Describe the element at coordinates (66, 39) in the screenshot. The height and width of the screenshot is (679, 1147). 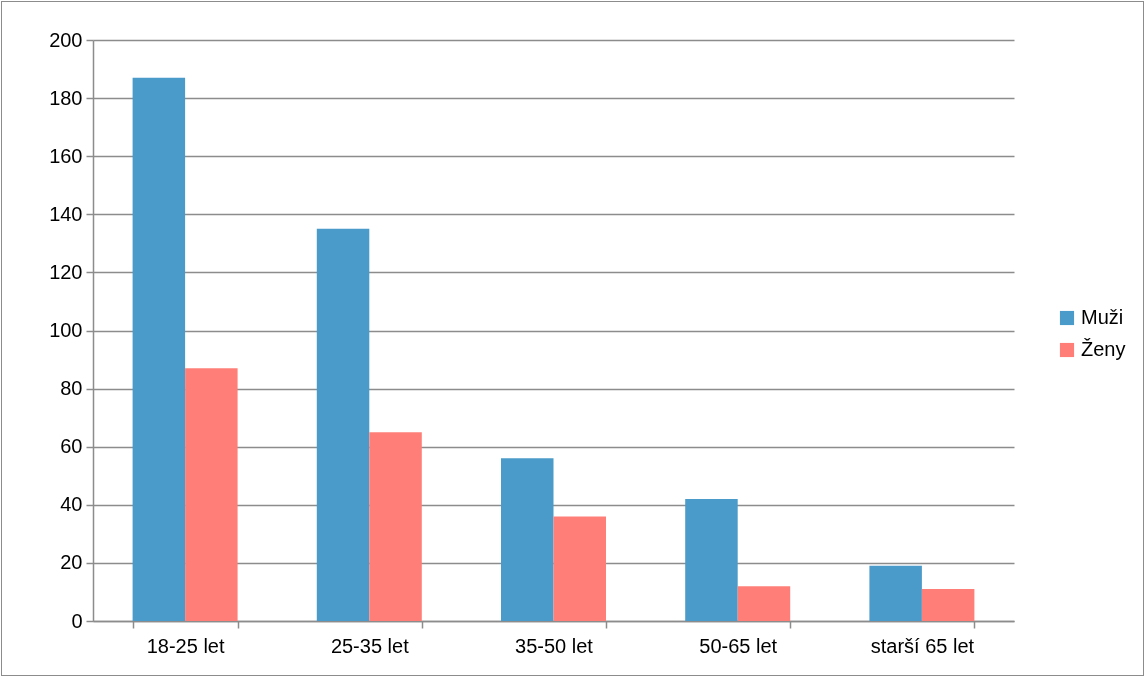
I see `y-tick-label: 200` at that location.